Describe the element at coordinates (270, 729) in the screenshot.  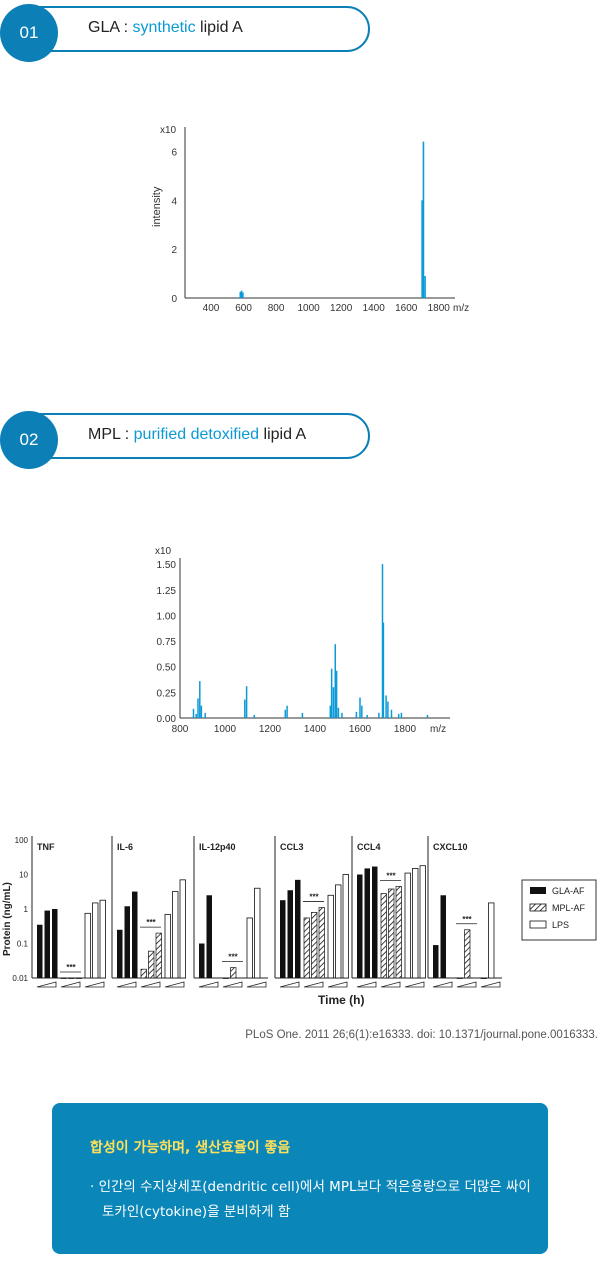
I see `x-tick-label: 1200` at that location.